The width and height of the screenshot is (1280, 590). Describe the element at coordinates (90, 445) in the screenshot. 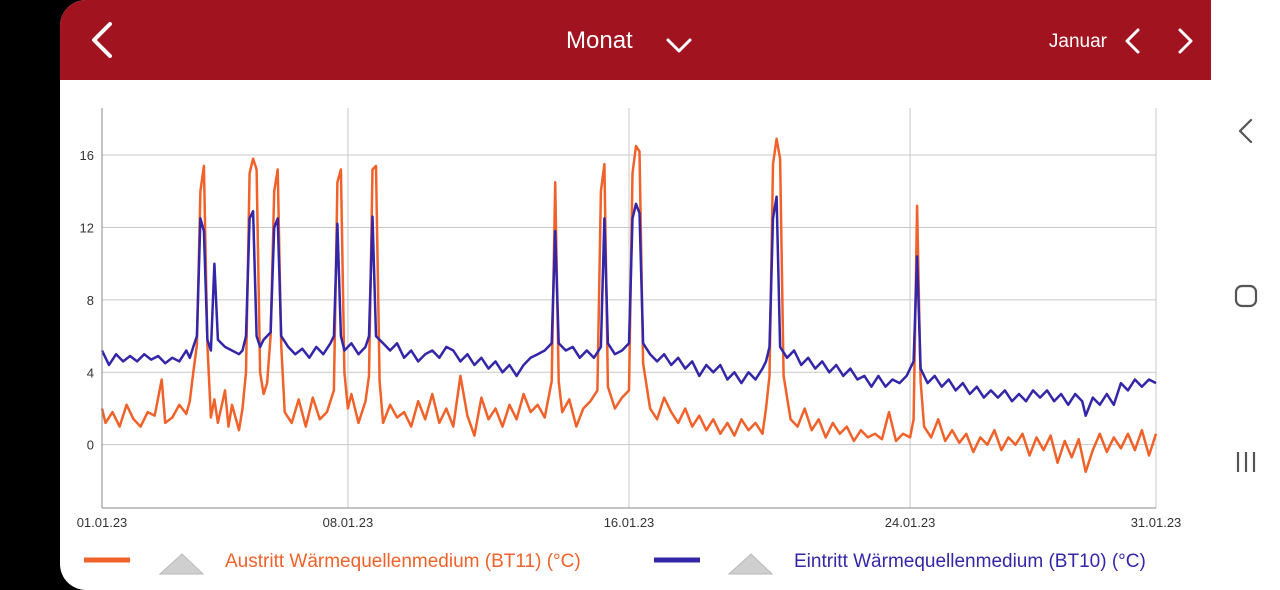

I see `y-tick-label: 0` at that location.